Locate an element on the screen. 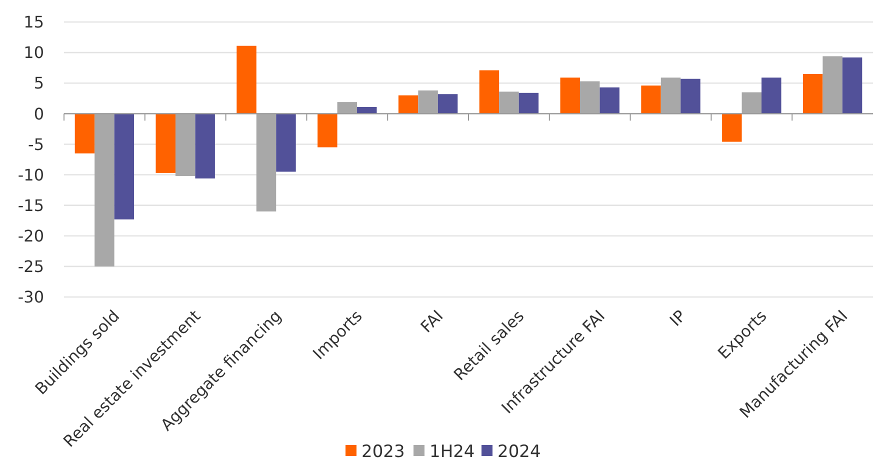  y-tick-label: -5 is located at coordinates (36, 144).